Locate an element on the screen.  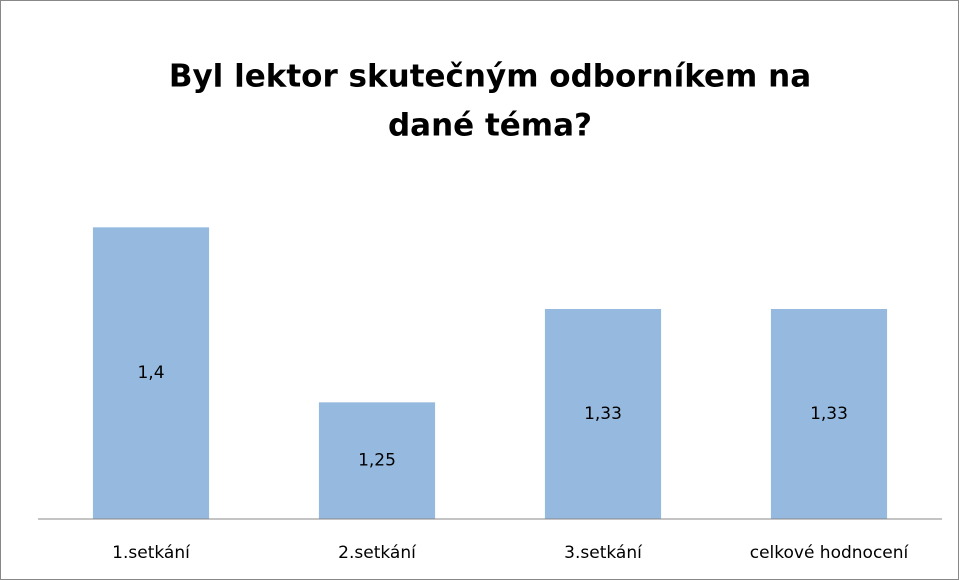
x-tick-label: 2.setkání is located at coordinates (377, 553).